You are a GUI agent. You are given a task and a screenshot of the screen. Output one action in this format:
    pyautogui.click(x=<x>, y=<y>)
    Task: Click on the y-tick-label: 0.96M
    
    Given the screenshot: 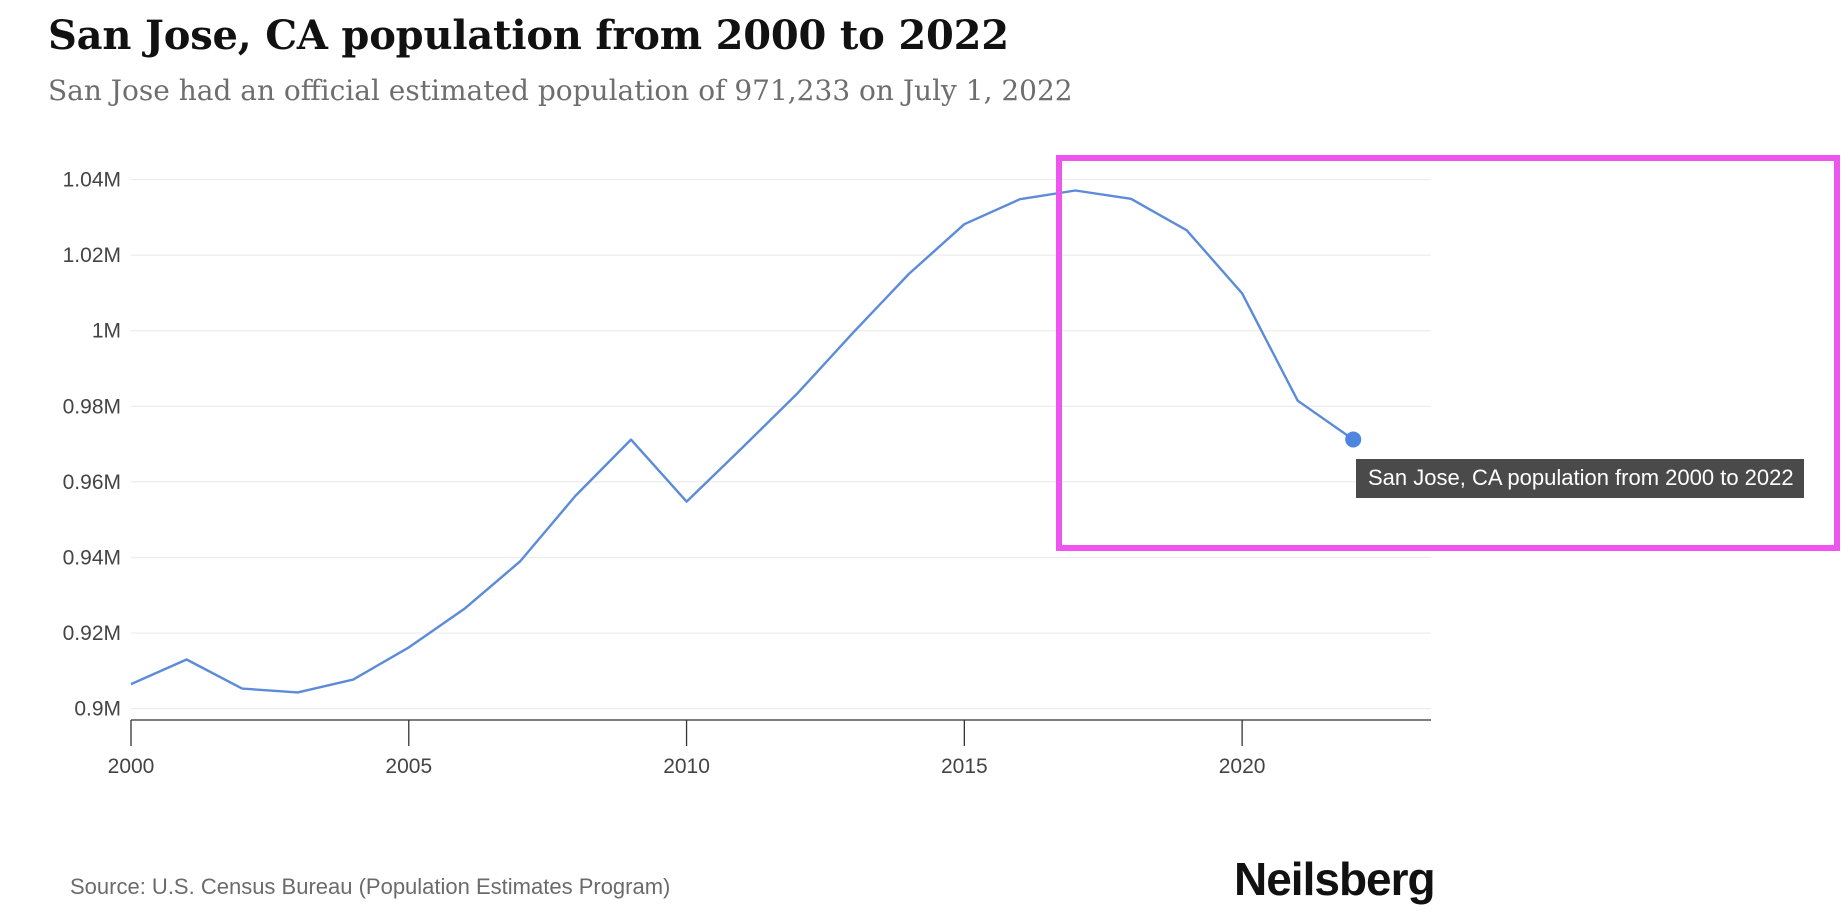 What is the action you would take?
    pyautogui.click(x=92, y=482)
    